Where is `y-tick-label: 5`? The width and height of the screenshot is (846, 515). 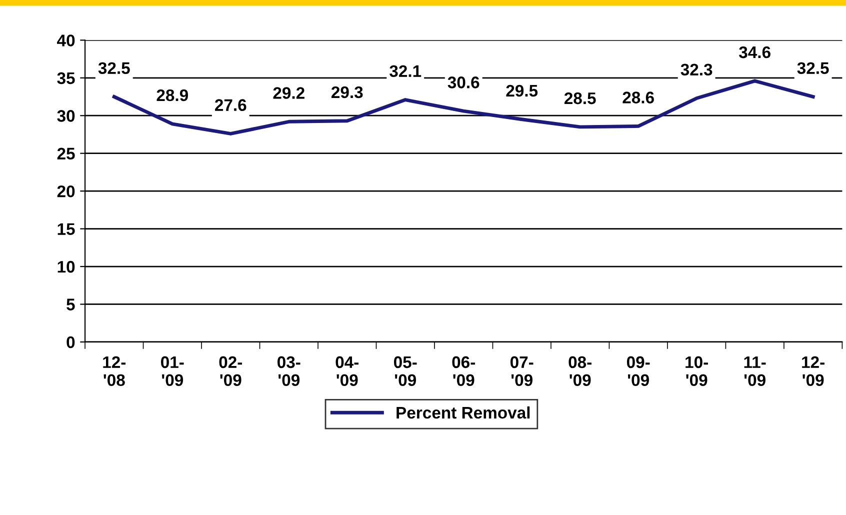 y-tick-label: 5 is located at coordinates (70, 304).